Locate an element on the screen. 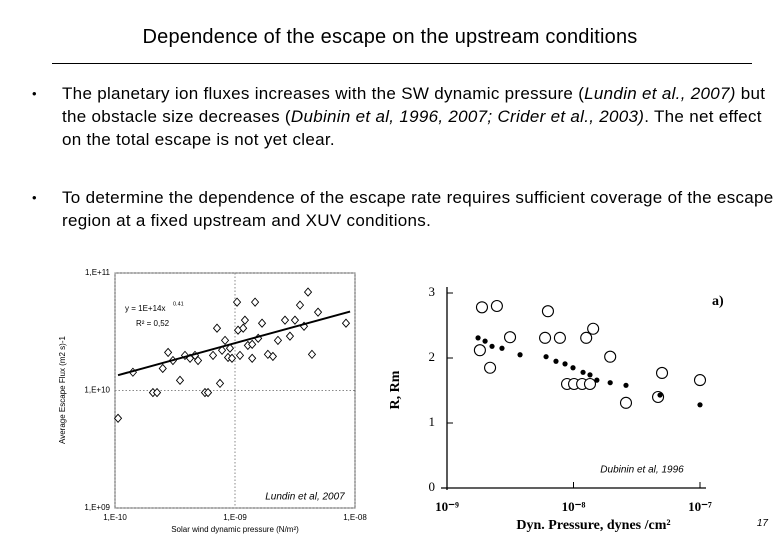 The width and height of the screenshot is (780, 540). y-tick-label: 1,E+09 is located at coordinates (97, 507).